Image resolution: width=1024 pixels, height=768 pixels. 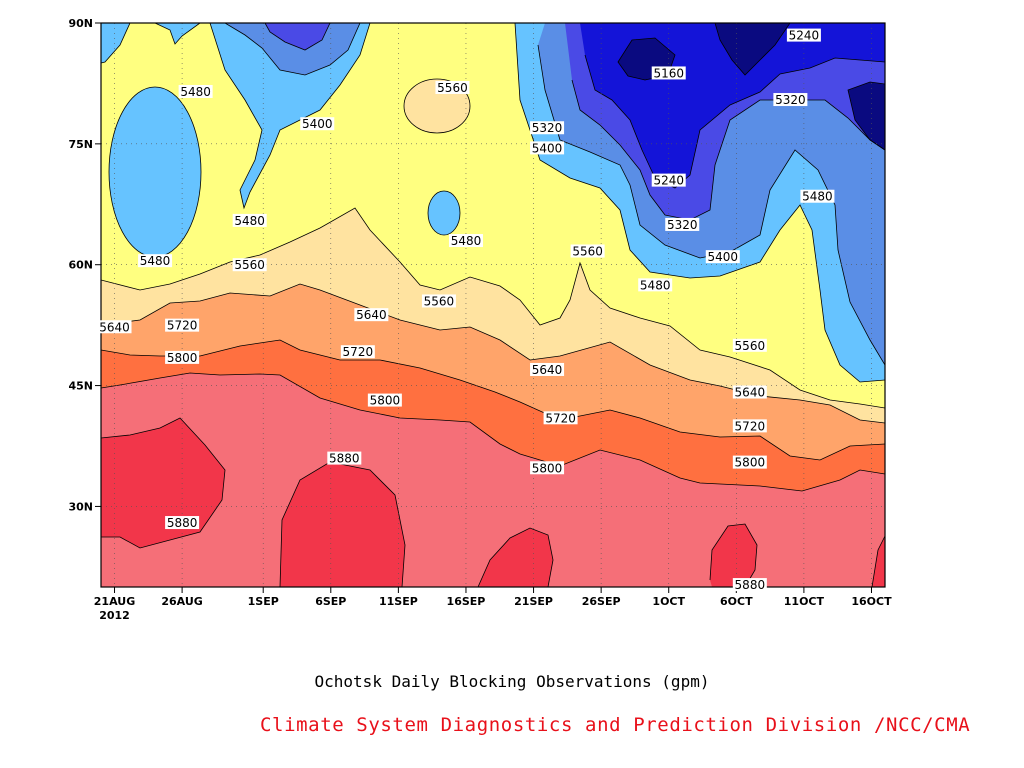 I want to click on x-year-label: 2012, so click(x=114, y=615).